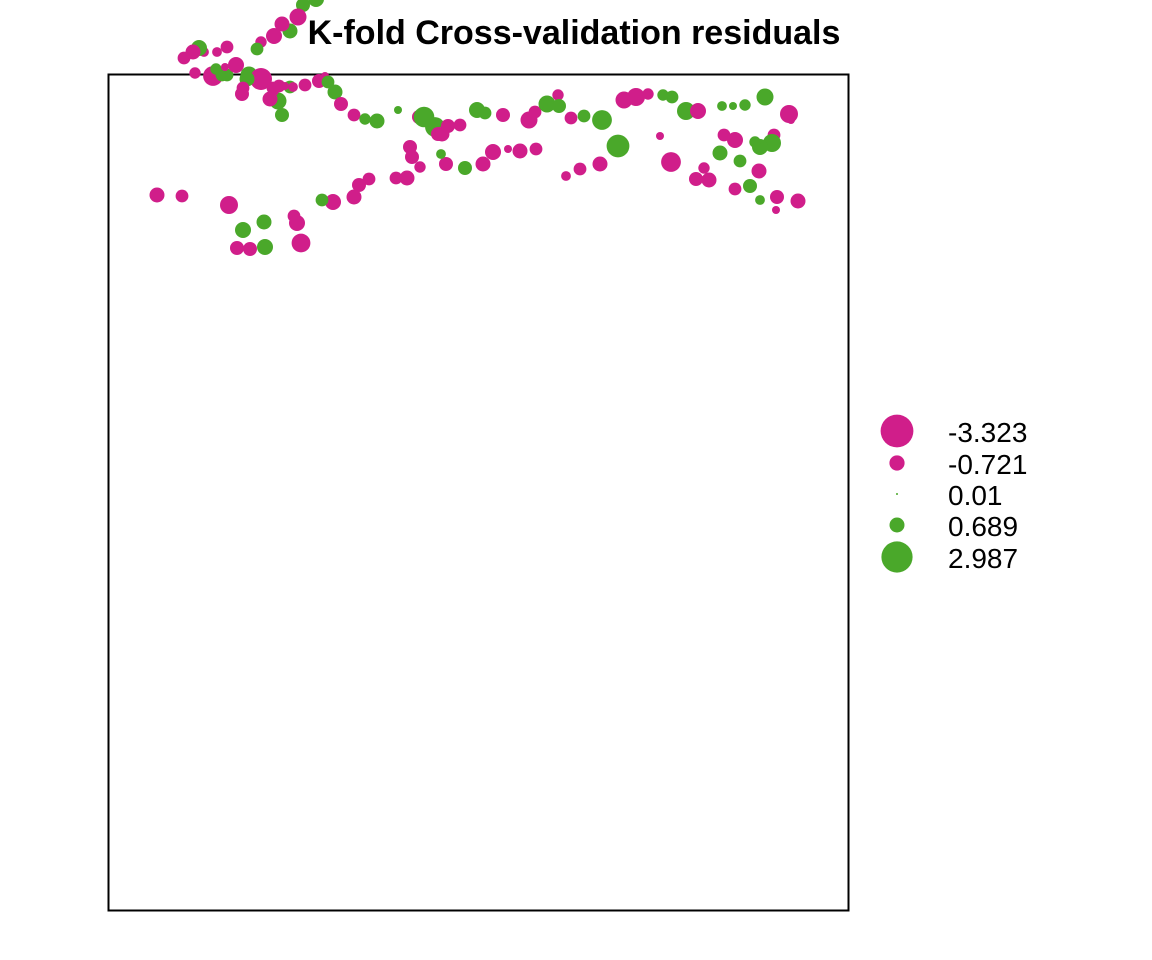  I want to click on chart-title: K-fold Cross-validation residuals, so click(574, 33).